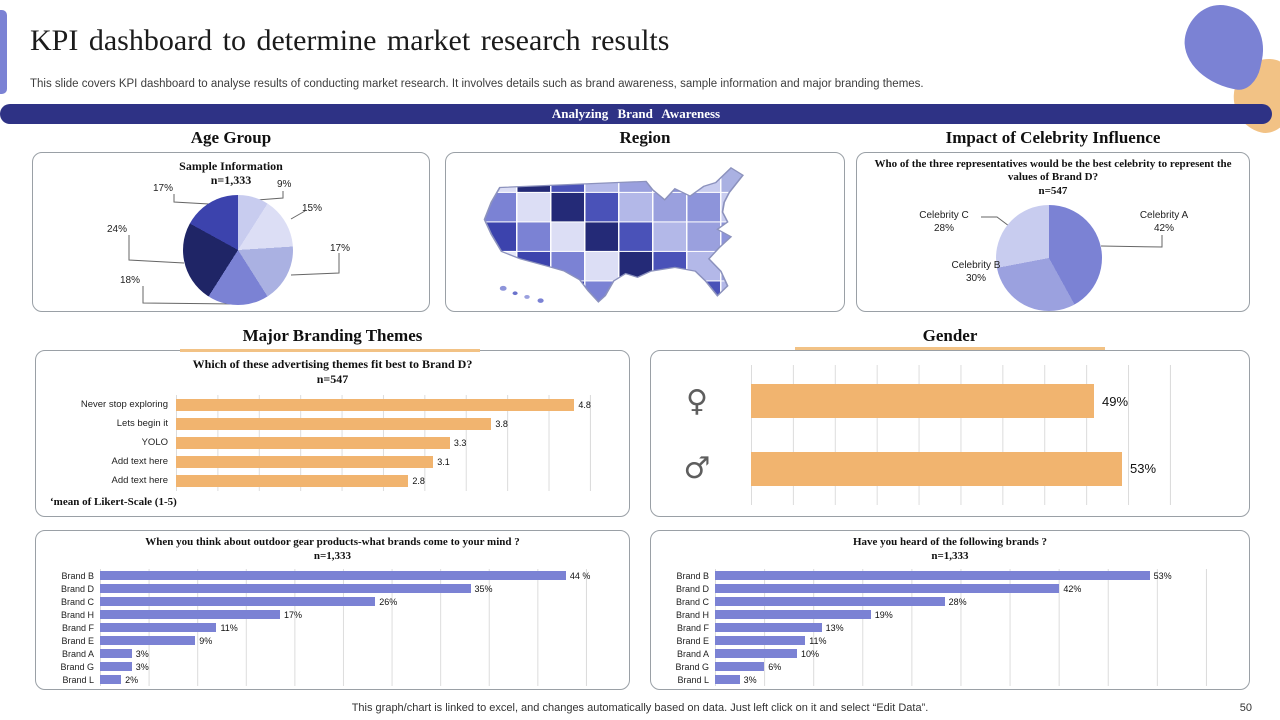 This screenshot has width=1280, height=720. I want to click on value-label: 35%, so click(483, 588).